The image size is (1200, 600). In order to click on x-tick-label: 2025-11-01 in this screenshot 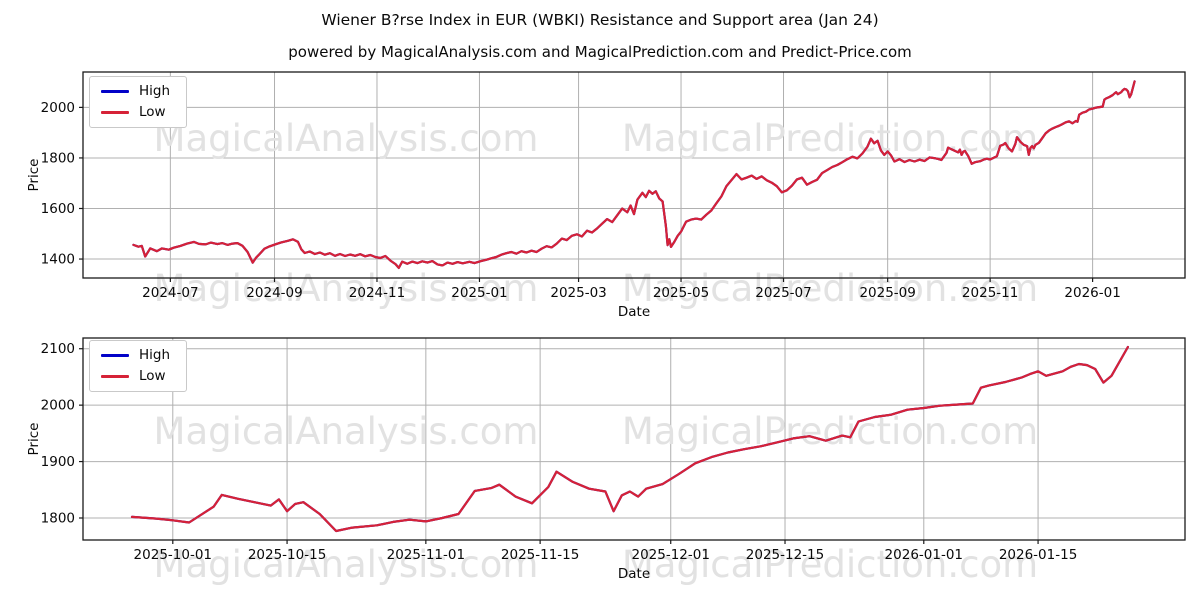, I will do `click(426, 555)`.